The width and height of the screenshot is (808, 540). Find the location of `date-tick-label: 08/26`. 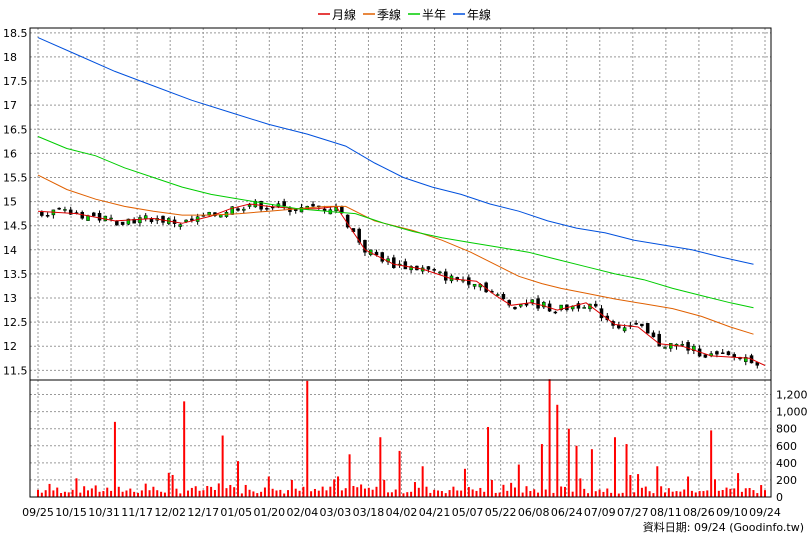

date-tick-label: 08/26 is located at coordinates (699, 512).